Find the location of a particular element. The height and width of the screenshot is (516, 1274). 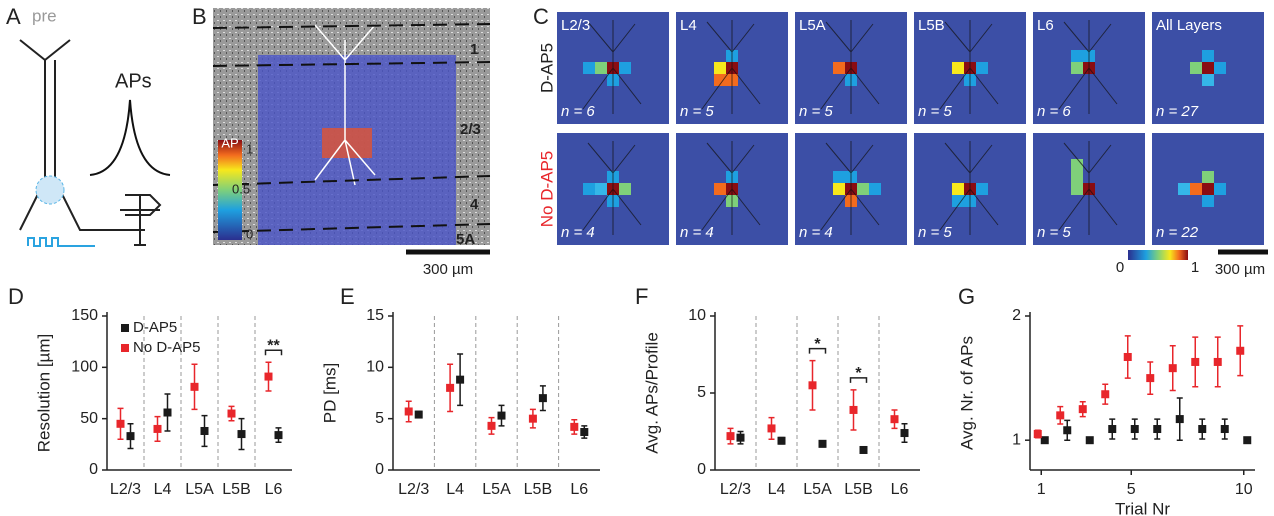

y-axis-label: PD [ms] is located at coordinates (329, 393).